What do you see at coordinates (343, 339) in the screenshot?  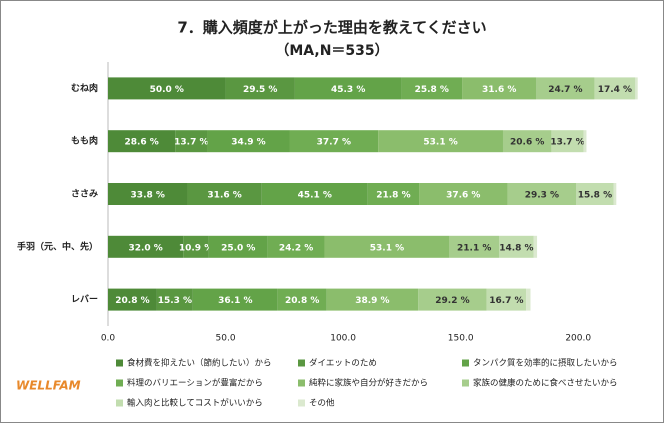 I see `x-tick-label: 100.0` at bounding box center [343, 339].